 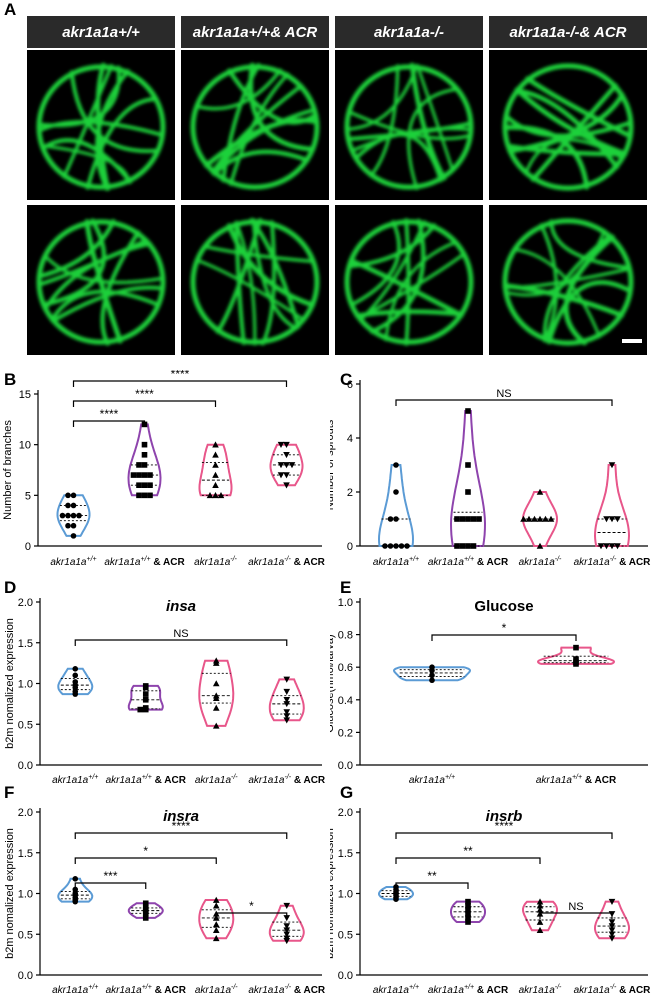 I want to click on significance-label: ***, so click(x=110, y=876).